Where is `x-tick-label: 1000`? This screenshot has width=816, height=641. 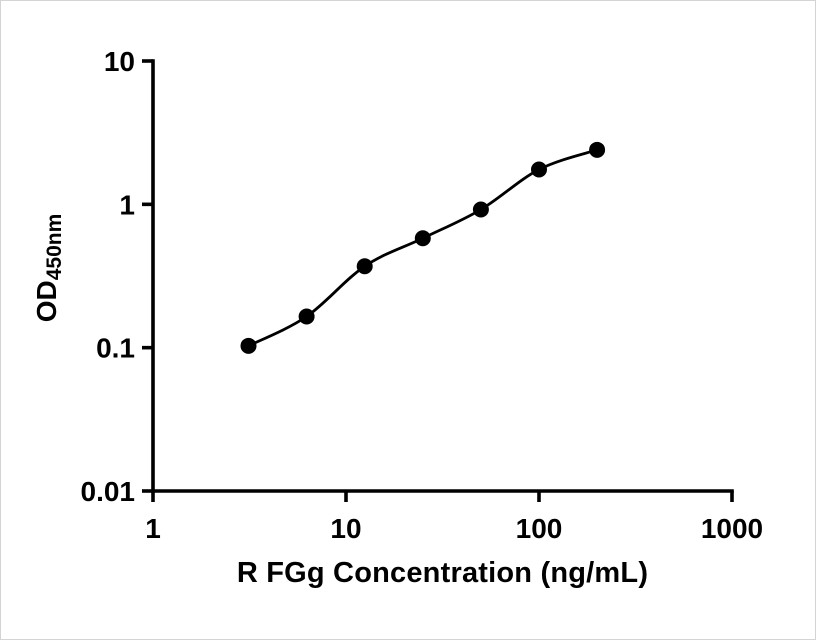 x-tick-label: 1000 is located at coordinates (732, 528).